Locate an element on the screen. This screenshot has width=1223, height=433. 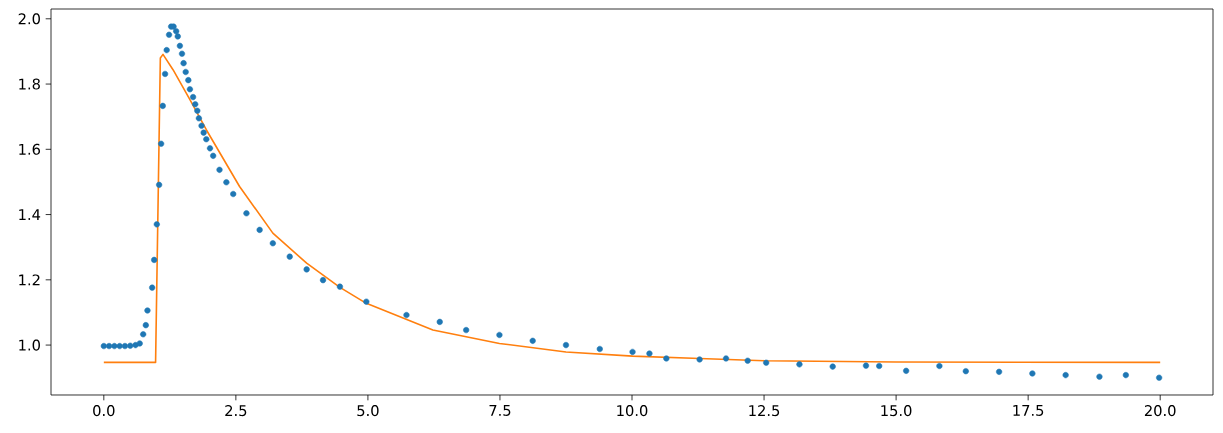
y-tick-label: 1.2 is located at coordinates (29, 280).